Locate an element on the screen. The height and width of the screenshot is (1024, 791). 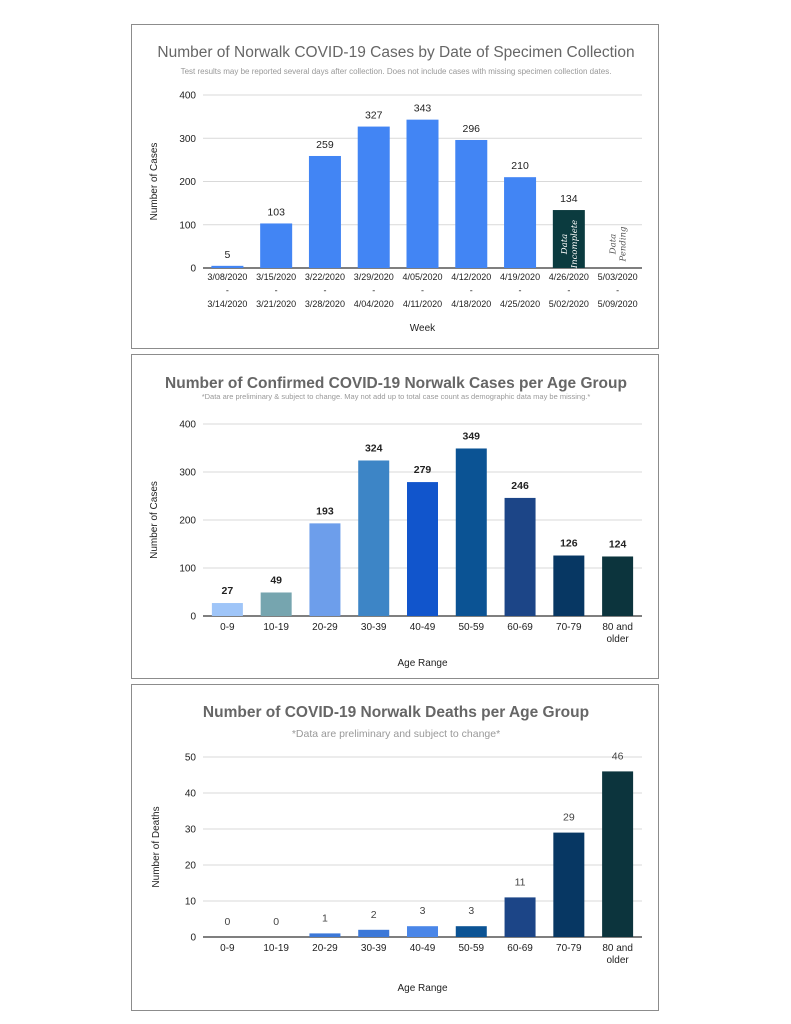
bar-annotation-text: Incomplete is located at coordinates (575, 244).